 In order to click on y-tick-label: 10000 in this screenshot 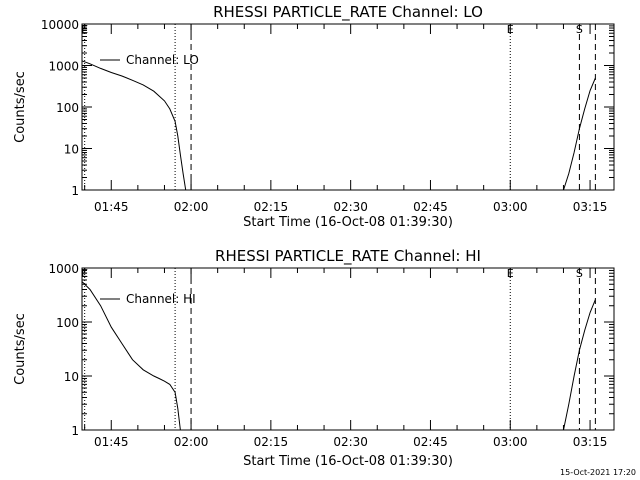, I will do `click(60, 25)`.